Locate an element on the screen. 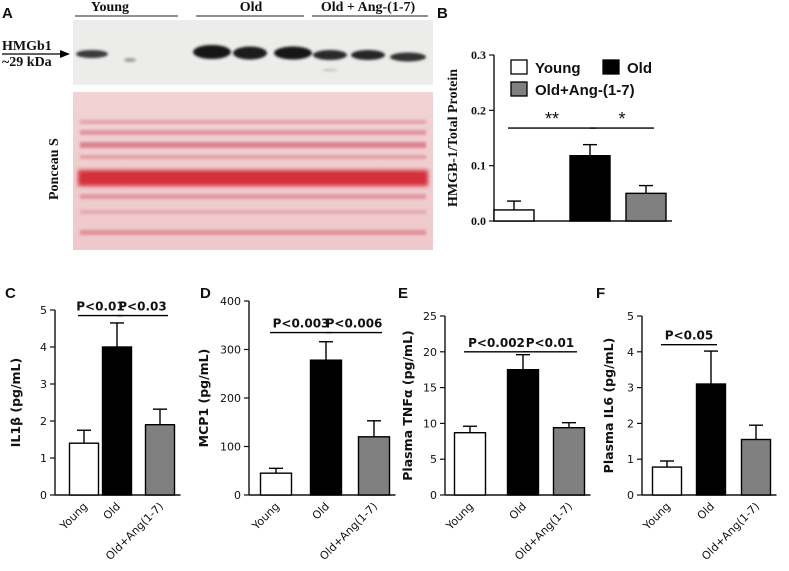 The width and height of the screenshot is (789, 571). y-tick-label-e: 15 is located at coordinates (430, 388).